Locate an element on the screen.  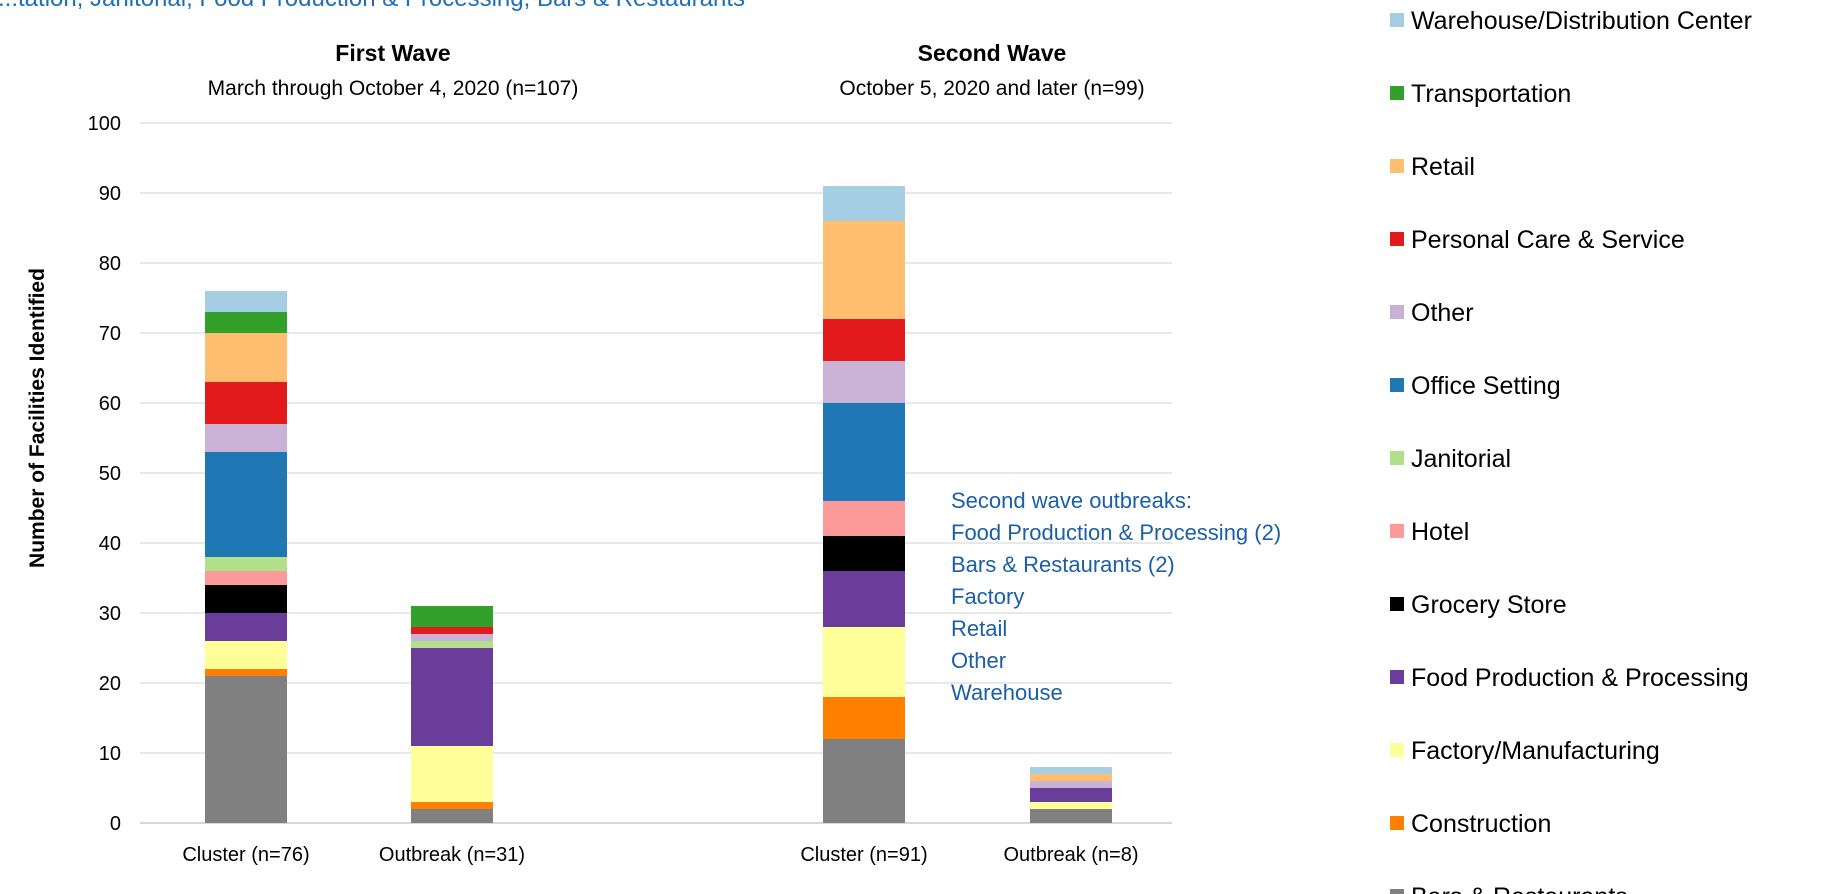
legend-label: Transportation is located at coordinates (1491, 94).